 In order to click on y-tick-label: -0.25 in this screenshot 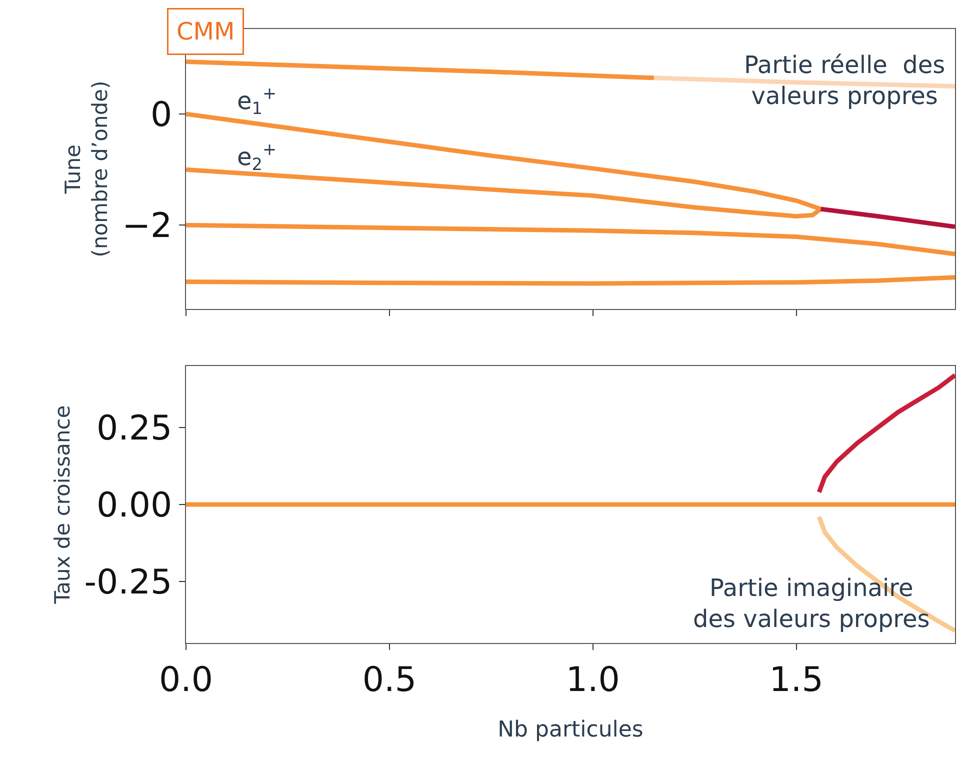, I will do `click(128, 582)`.